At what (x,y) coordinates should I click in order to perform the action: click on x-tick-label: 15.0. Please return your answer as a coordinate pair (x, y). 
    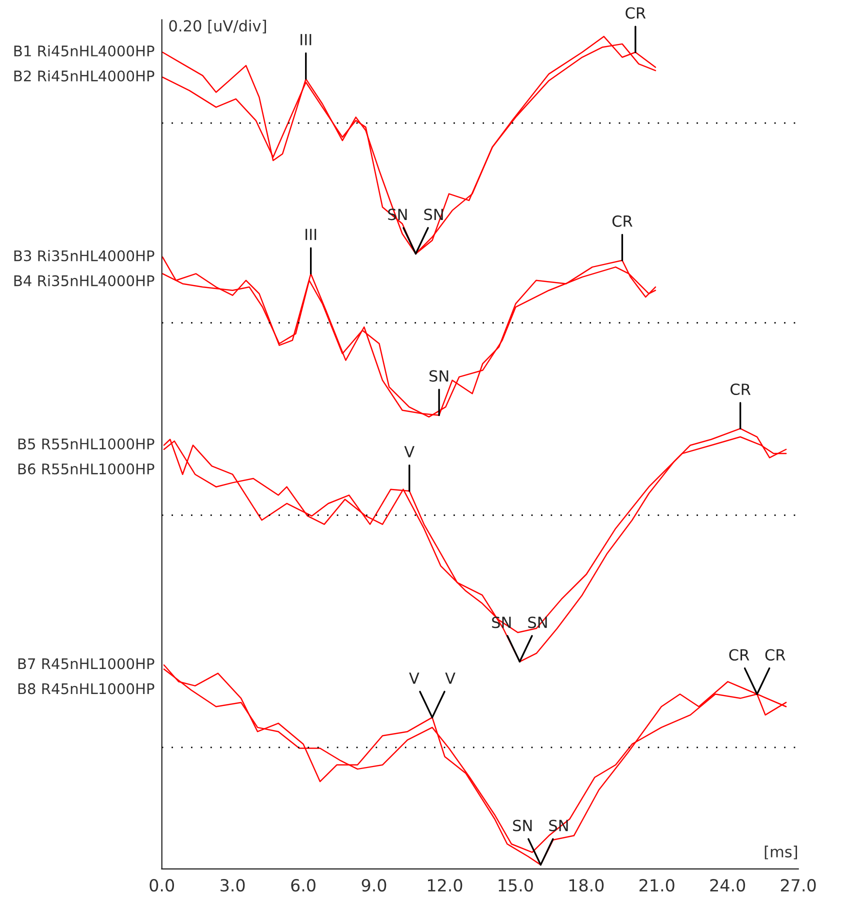
    Looking at the image, I should click on (515, 885).